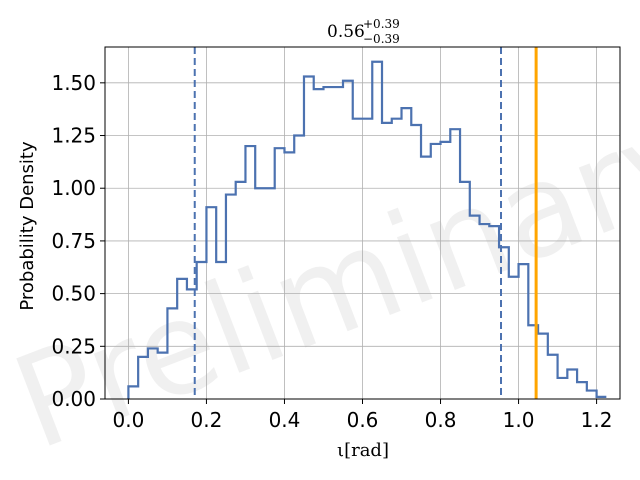  What do you see at coordinates (73, 399) in the screenshot?
I see `y-tick-label: 0.00` at bounding box center [73, 399].